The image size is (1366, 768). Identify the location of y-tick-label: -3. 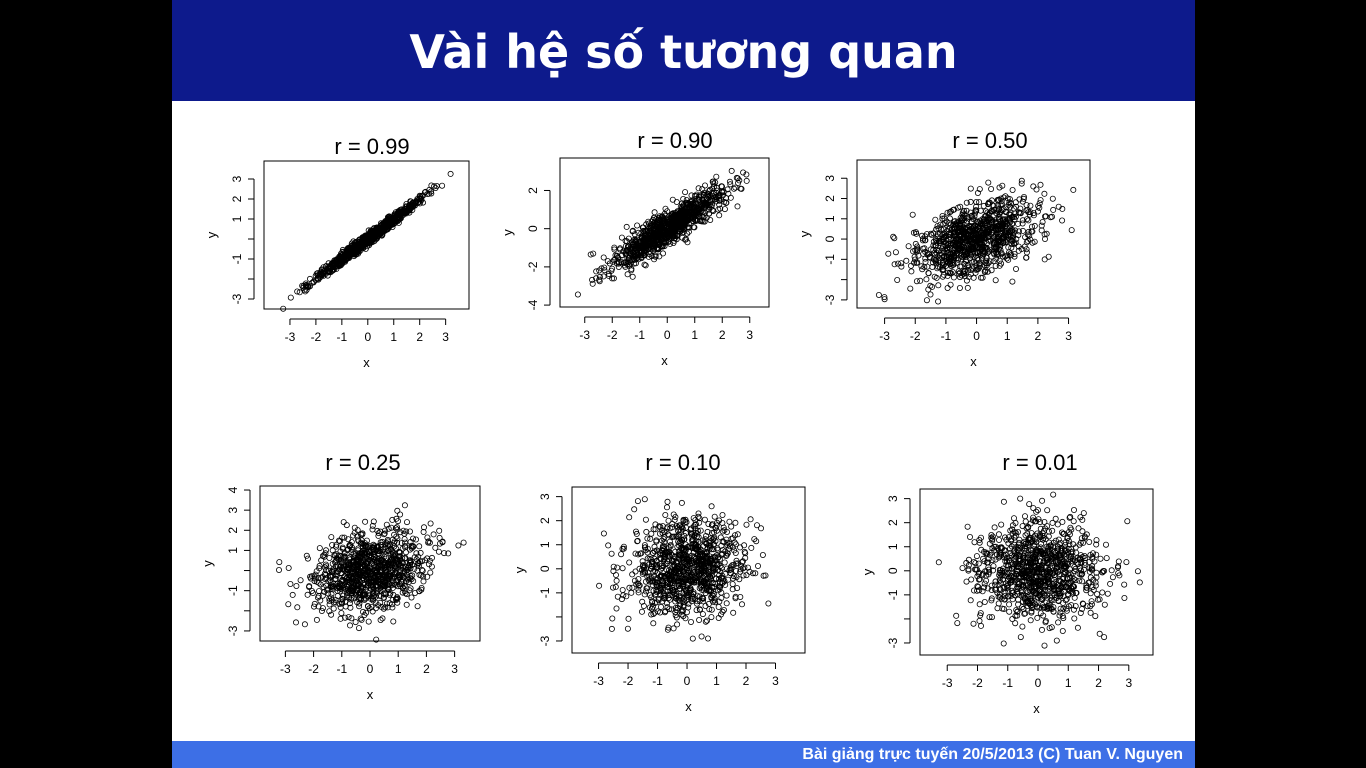
(830, 299).